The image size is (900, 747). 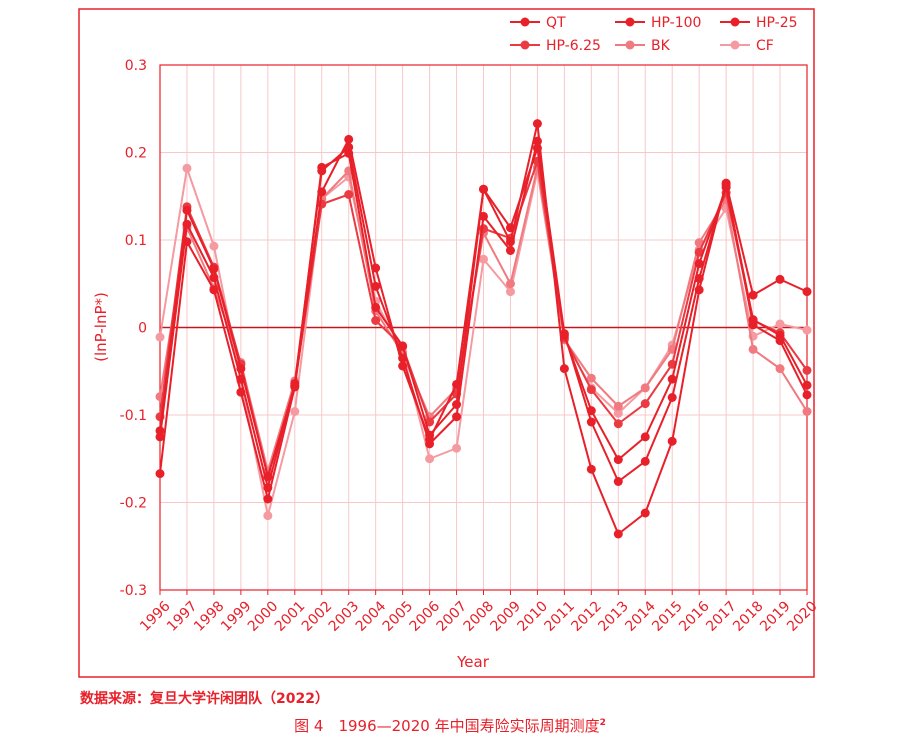 I want to click on y-tick-label: 0, so click(x=142, y=329).